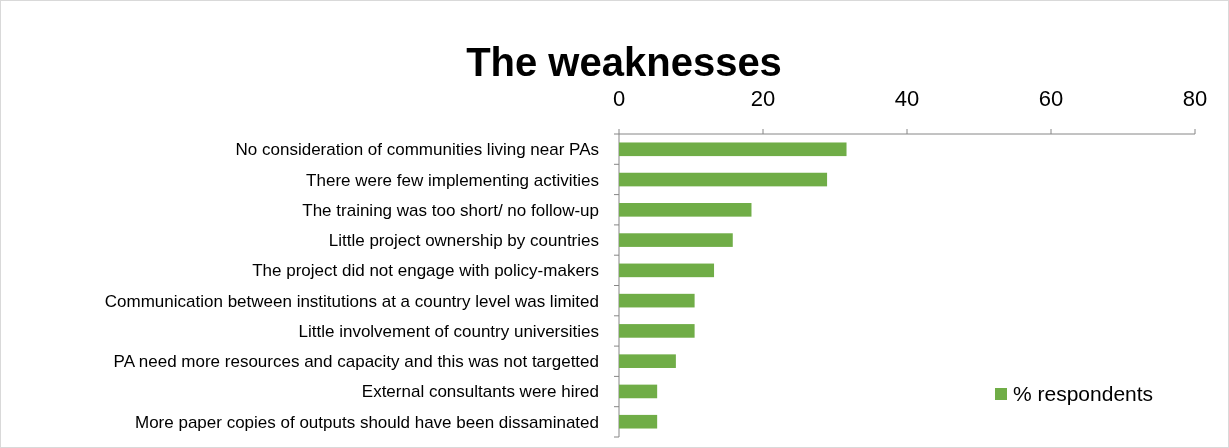  What do you see at coordinates (619, 98) in the screenshot?
I see `x-tick-label: 0` at bounding box center [619, 98].